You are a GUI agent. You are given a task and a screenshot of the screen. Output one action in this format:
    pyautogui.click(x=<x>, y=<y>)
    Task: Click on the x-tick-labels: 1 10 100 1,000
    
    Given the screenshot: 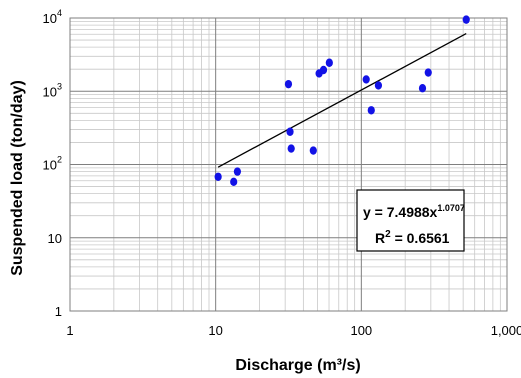 What is the action you would take?
    pyautogui.click(x=293, y=330)
    